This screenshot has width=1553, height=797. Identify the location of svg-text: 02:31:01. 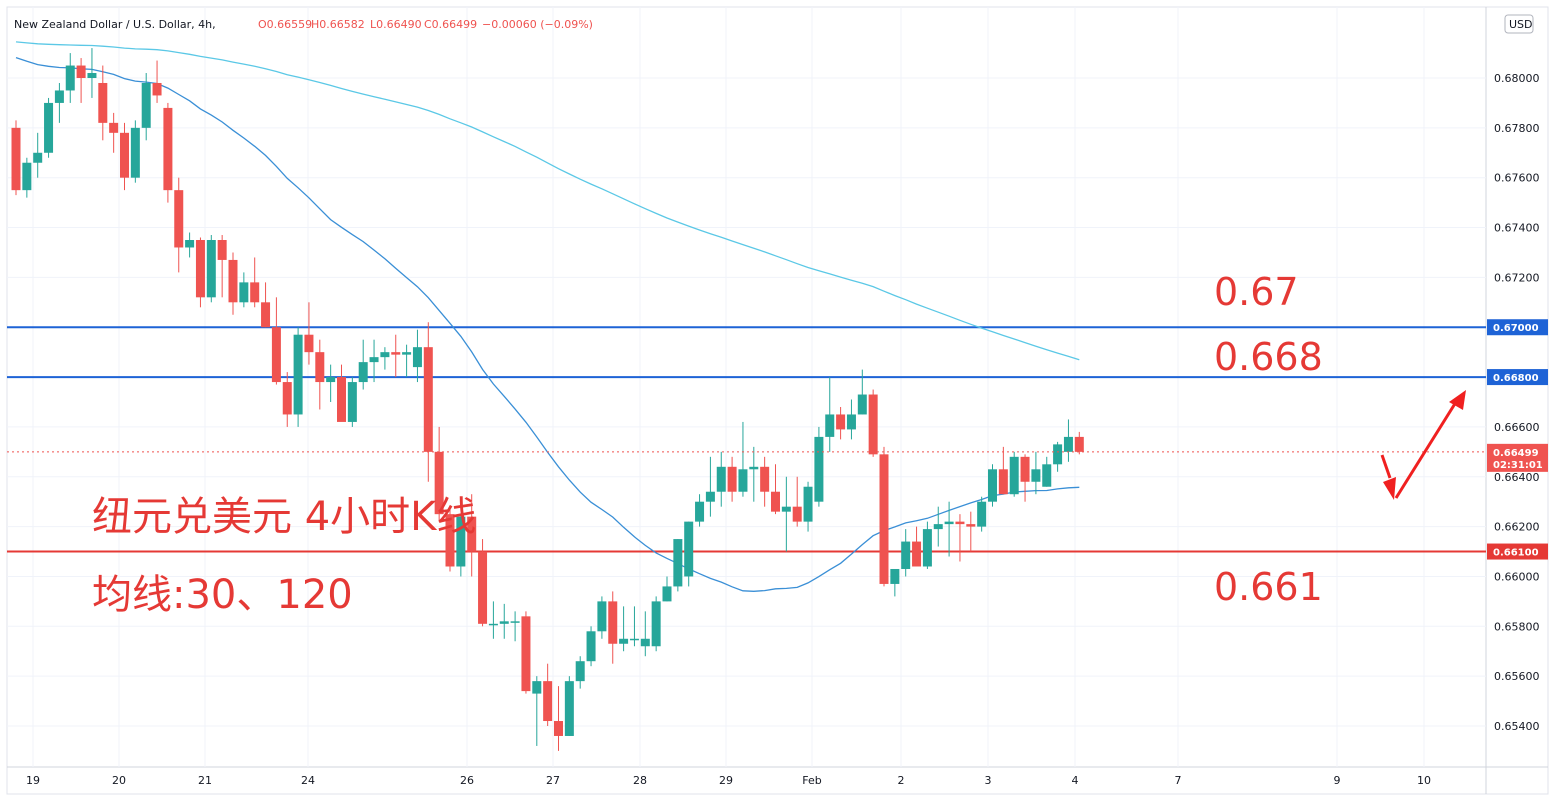
(1518, 465).